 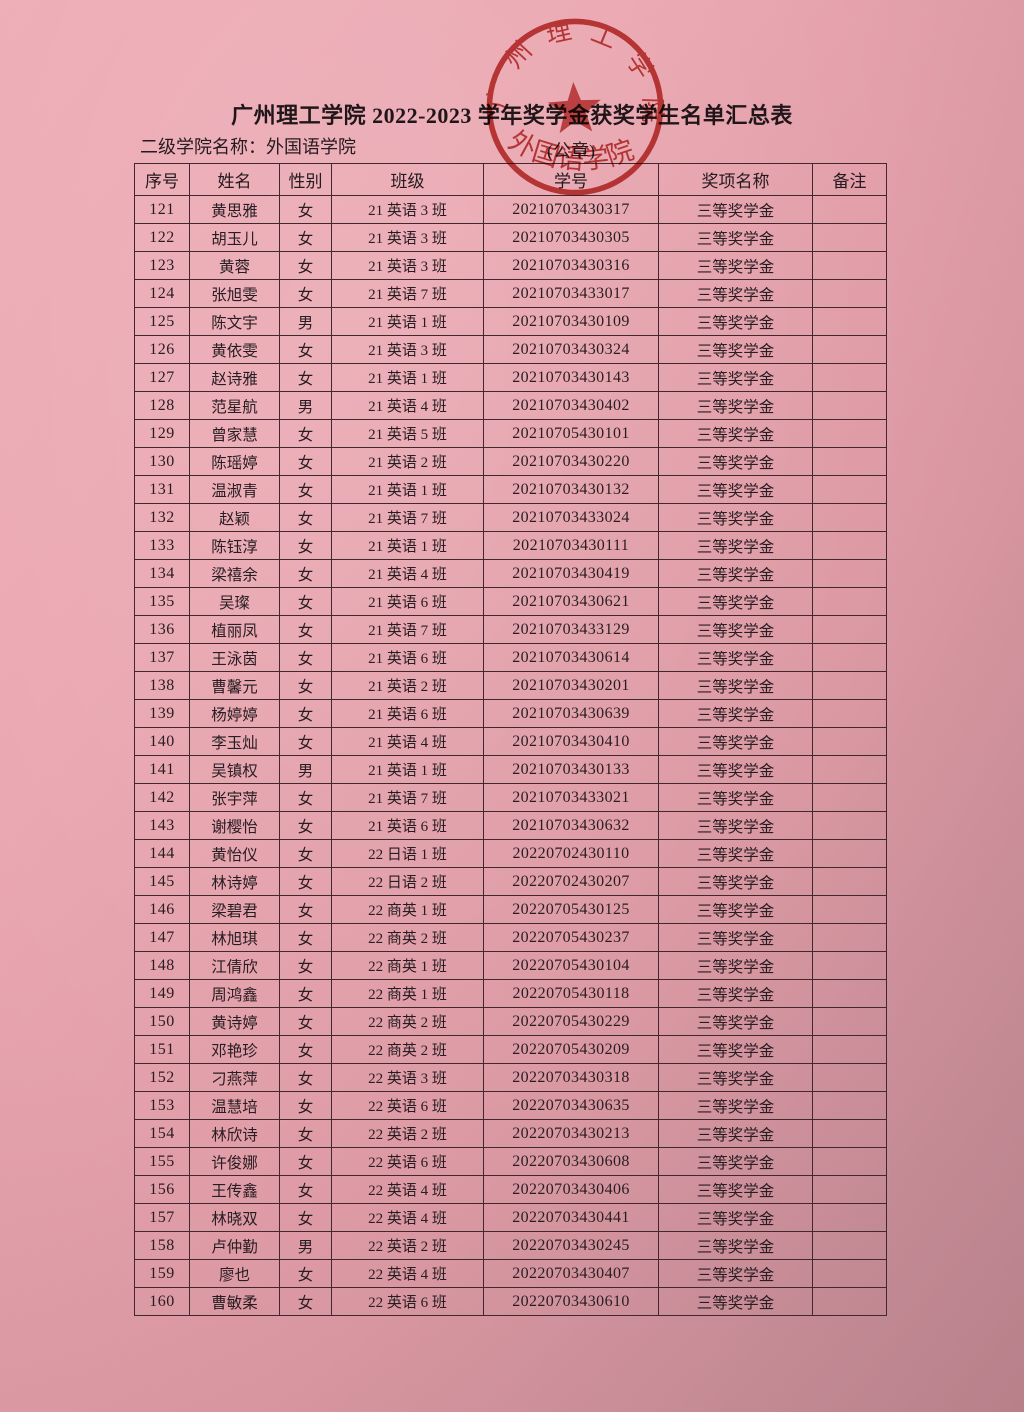 I want to click on cell-student-id: 20210703430133, so click(x=571, y=769).